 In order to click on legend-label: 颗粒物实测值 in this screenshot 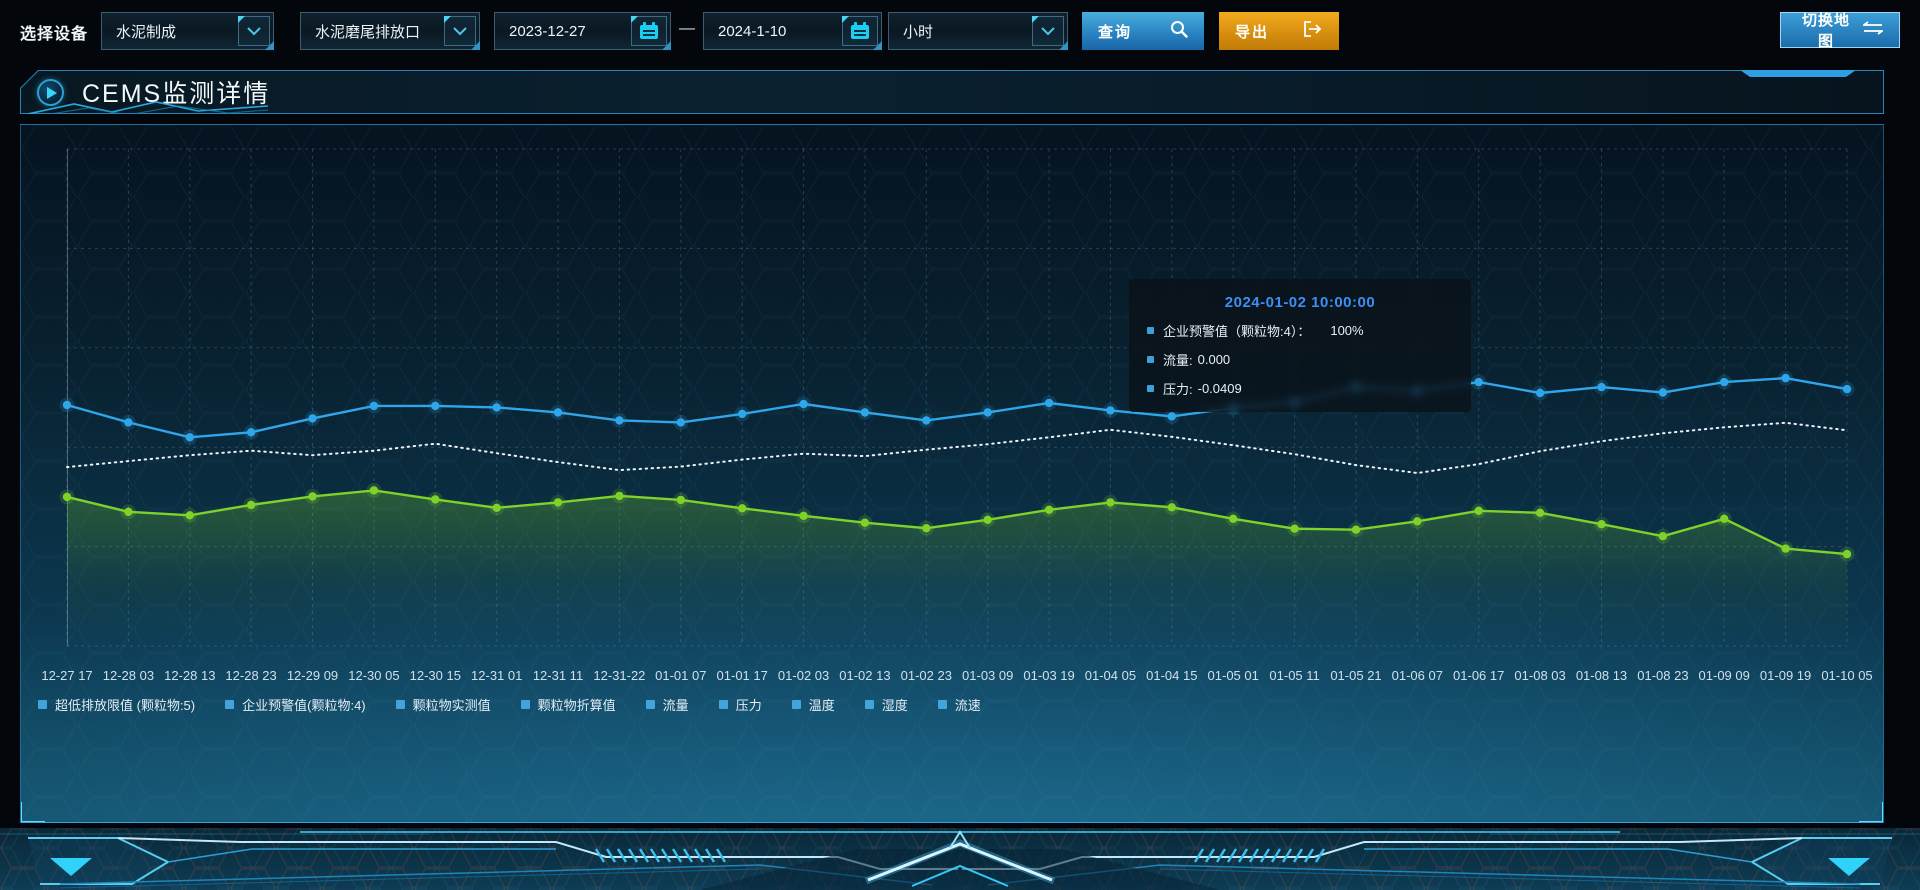, I will do `click(451, 705)`.